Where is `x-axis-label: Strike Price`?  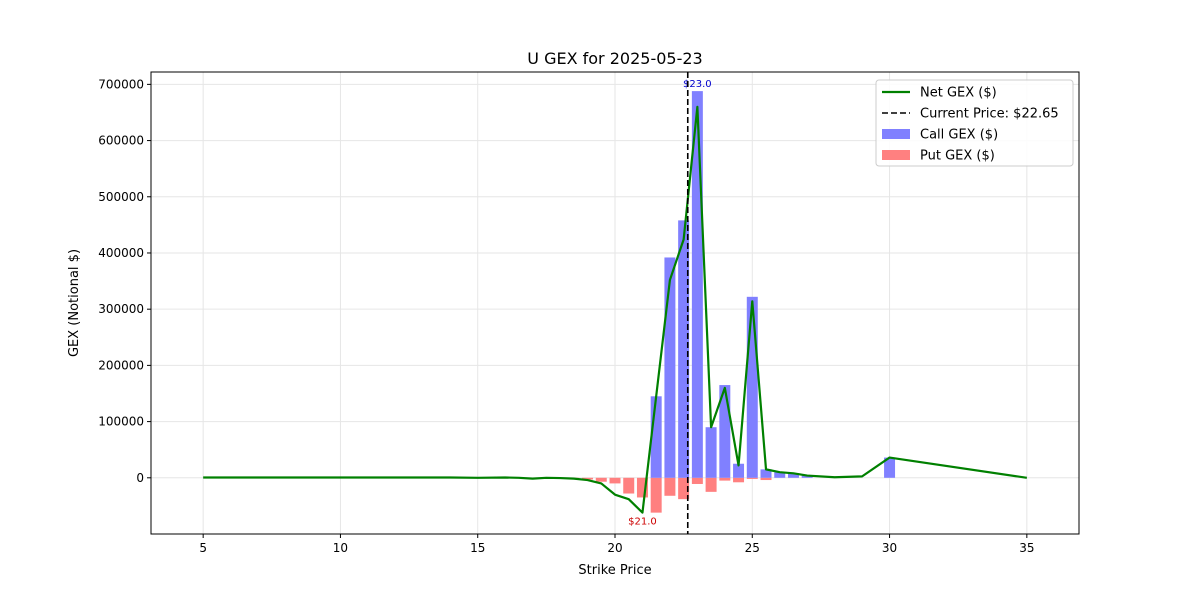
x-axis-label: Strike Price is located at coordinates (614, 570).